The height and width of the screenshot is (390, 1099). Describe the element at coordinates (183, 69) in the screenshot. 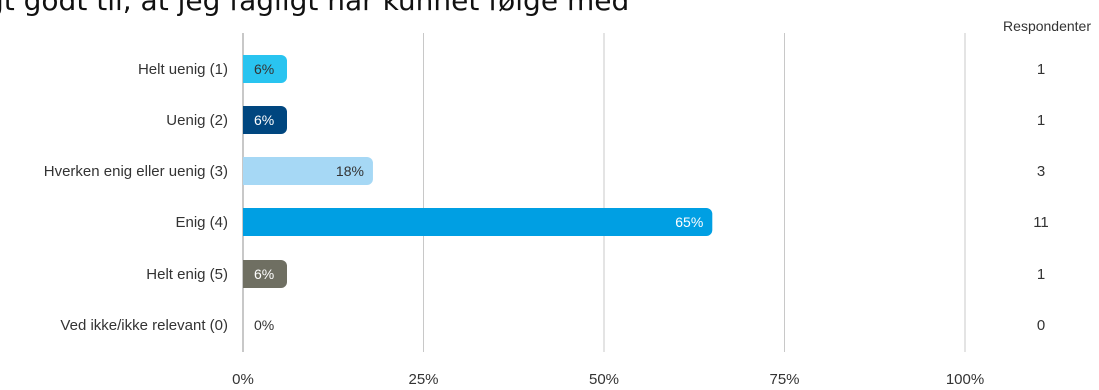

I see `category-label: Helt uenig (1)` at that location.